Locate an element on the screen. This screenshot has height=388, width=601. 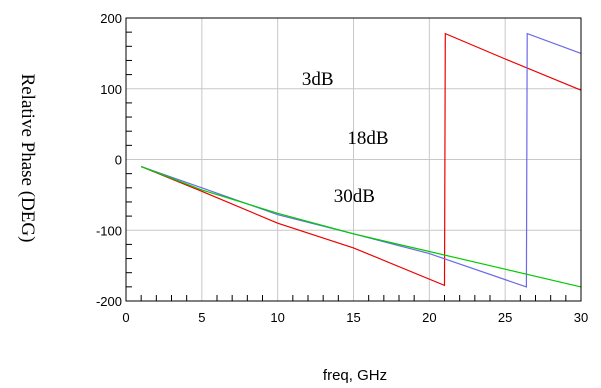
annotation-label: 30dB is located at coordinates (354, 196).